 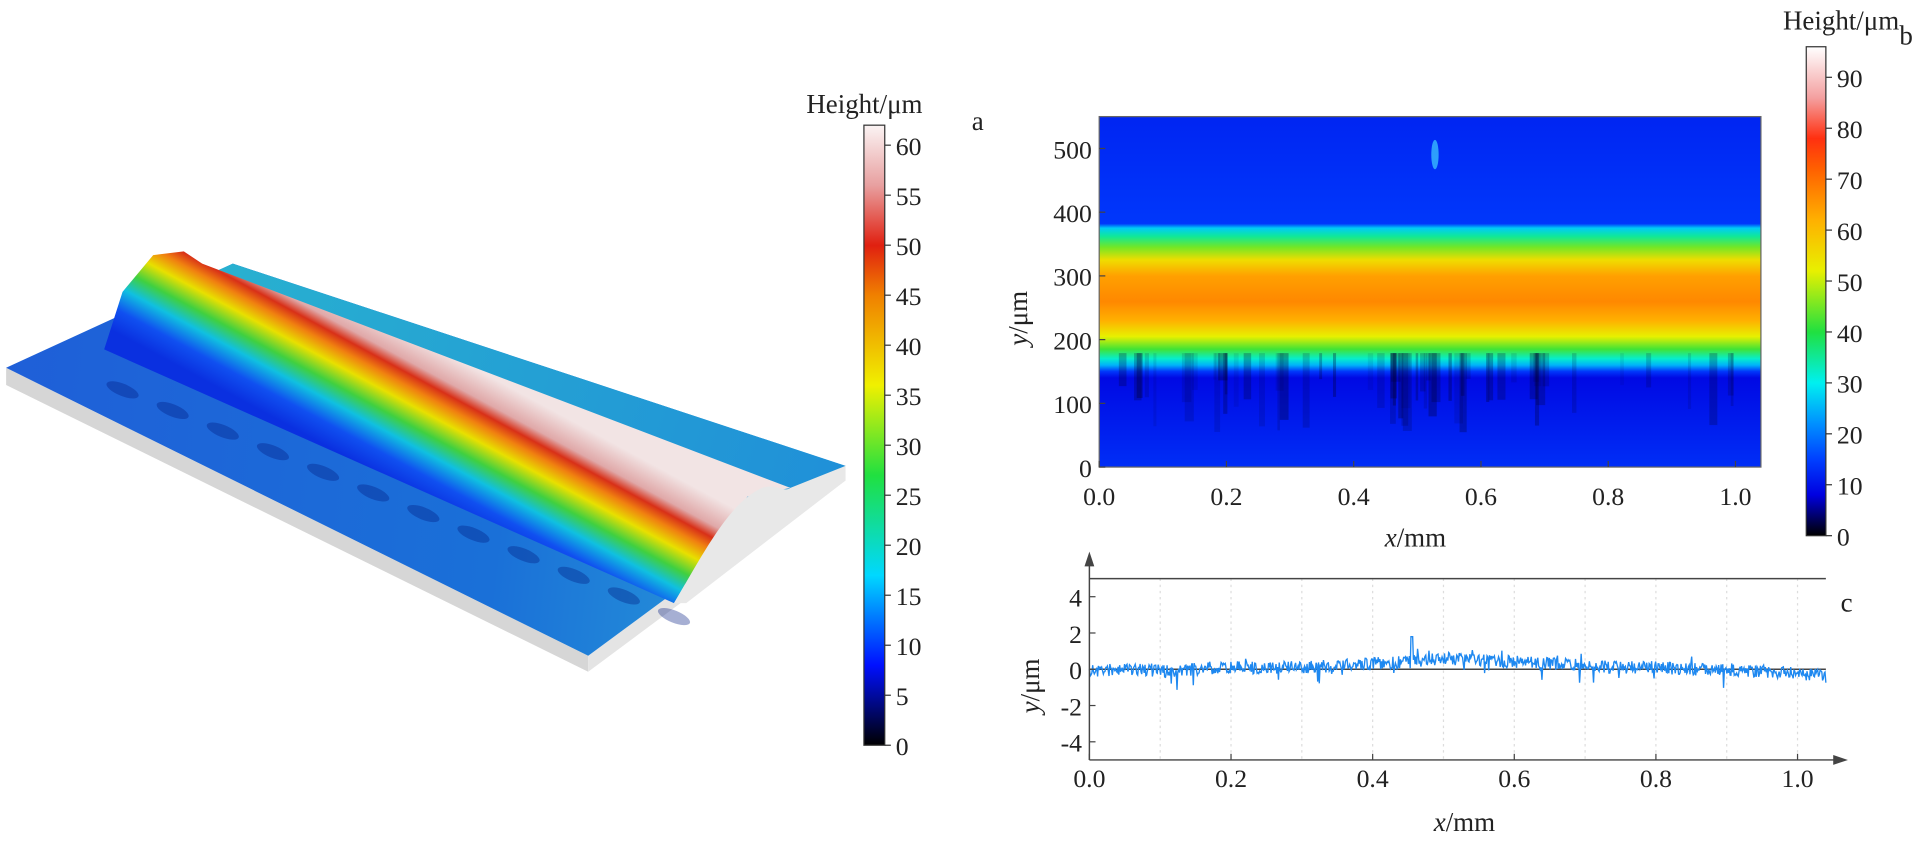 I want to click on colorbar-a-title: Height/μm, so click(x=864, y=104).